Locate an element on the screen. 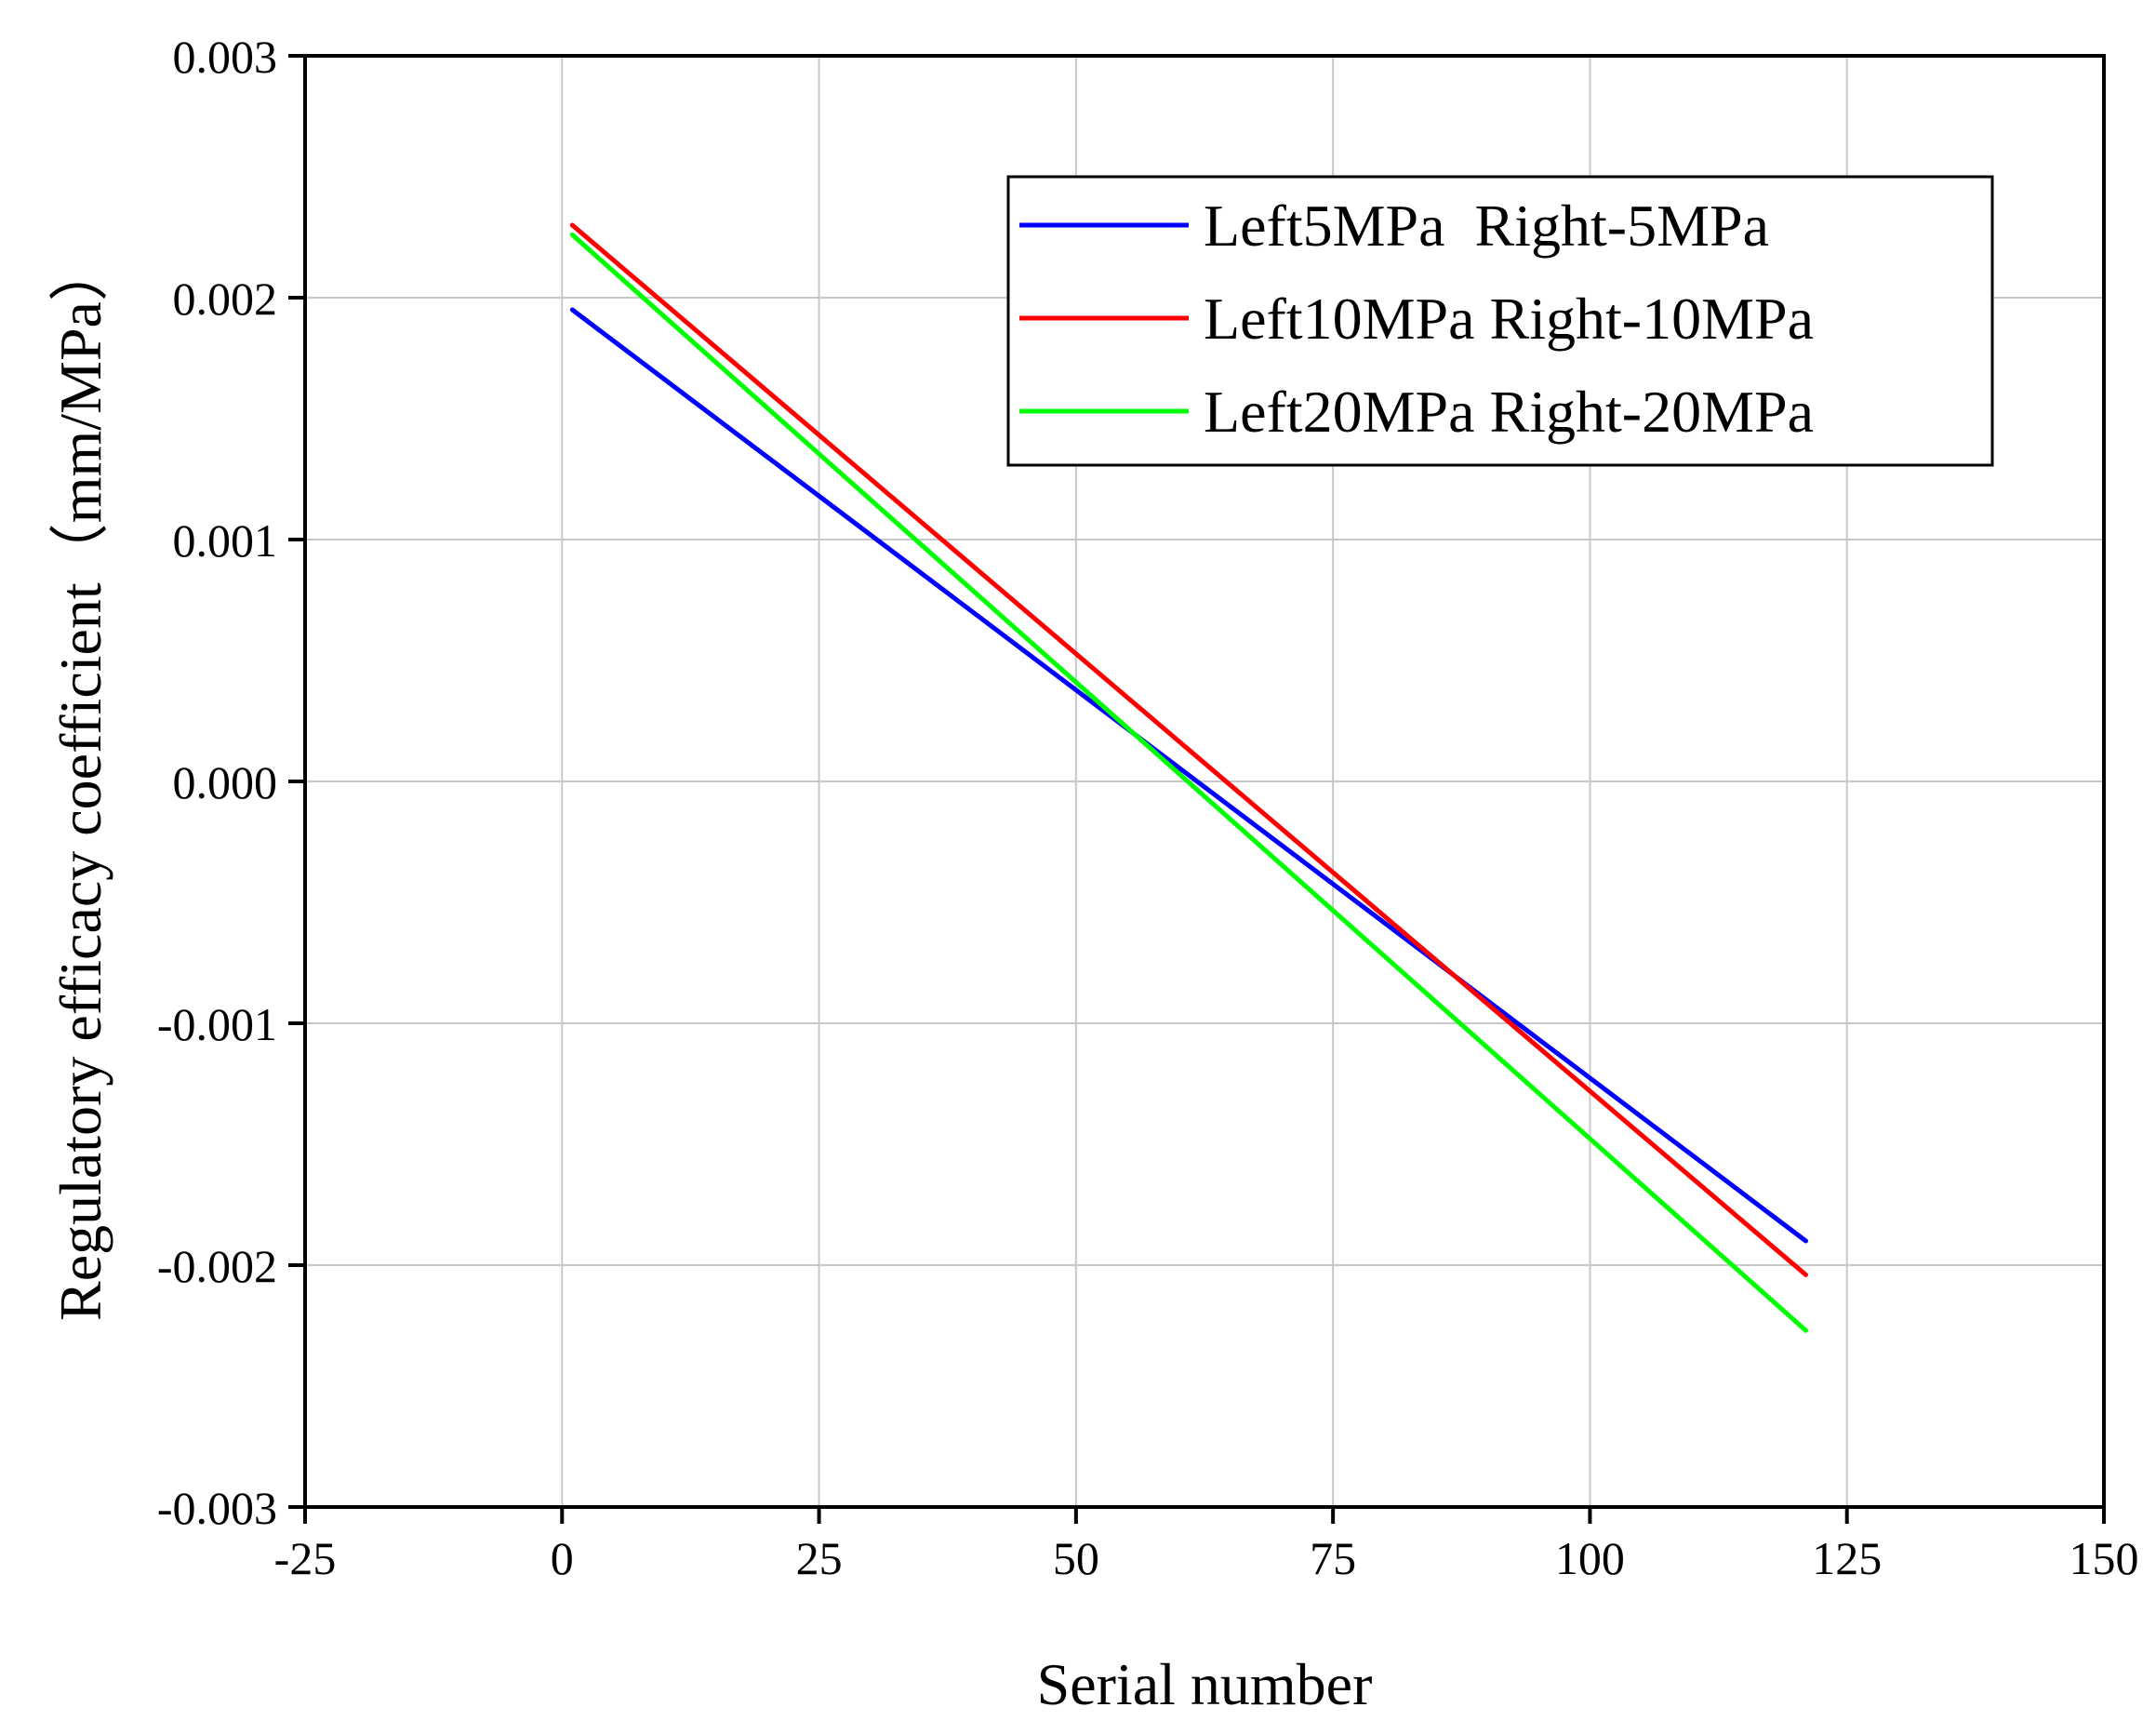 Image resolution: width=2156 pixels, height=1734 pixels. x-tick-label: 125 is located at coordinates (1847, 1558).